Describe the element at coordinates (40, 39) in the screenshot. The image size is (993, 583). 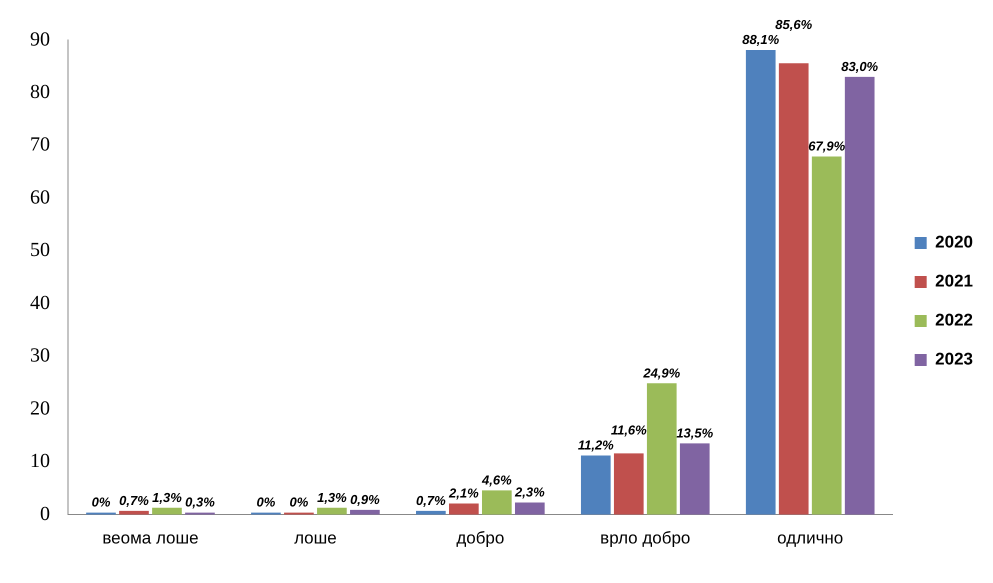
I see `y-tick-label: 90` at that location.